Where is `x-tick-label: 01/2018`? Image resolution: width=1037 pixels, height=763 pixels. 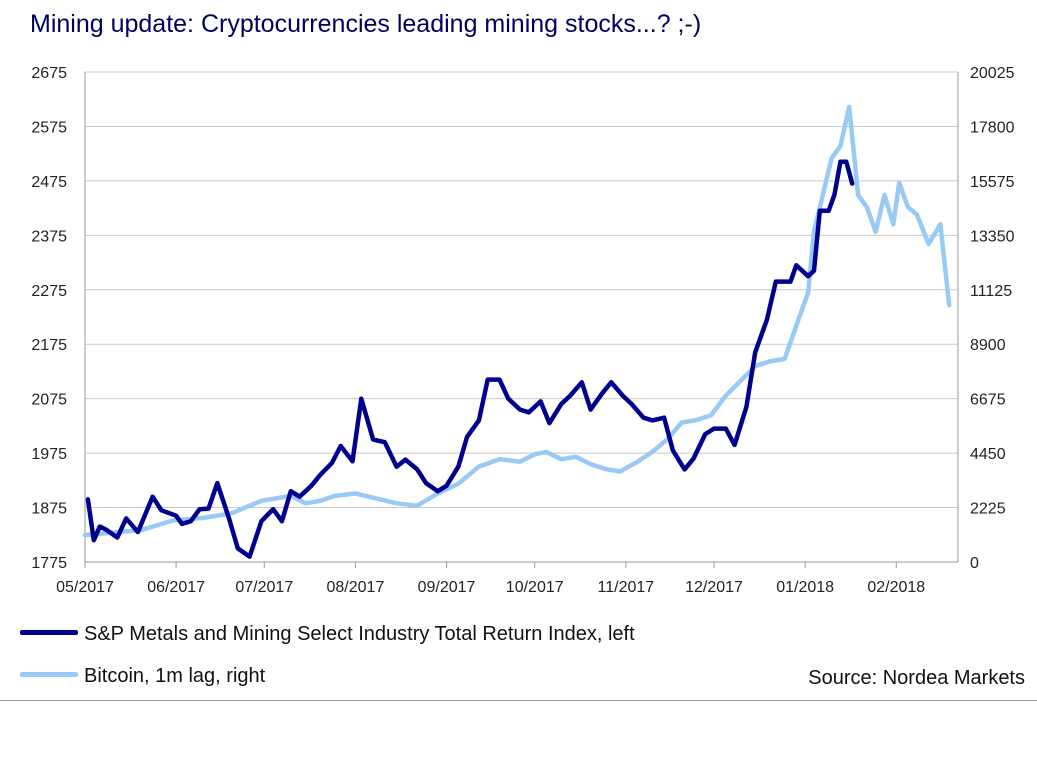 x-tick-label: 01/2018 is located at coordinates (805, 587).